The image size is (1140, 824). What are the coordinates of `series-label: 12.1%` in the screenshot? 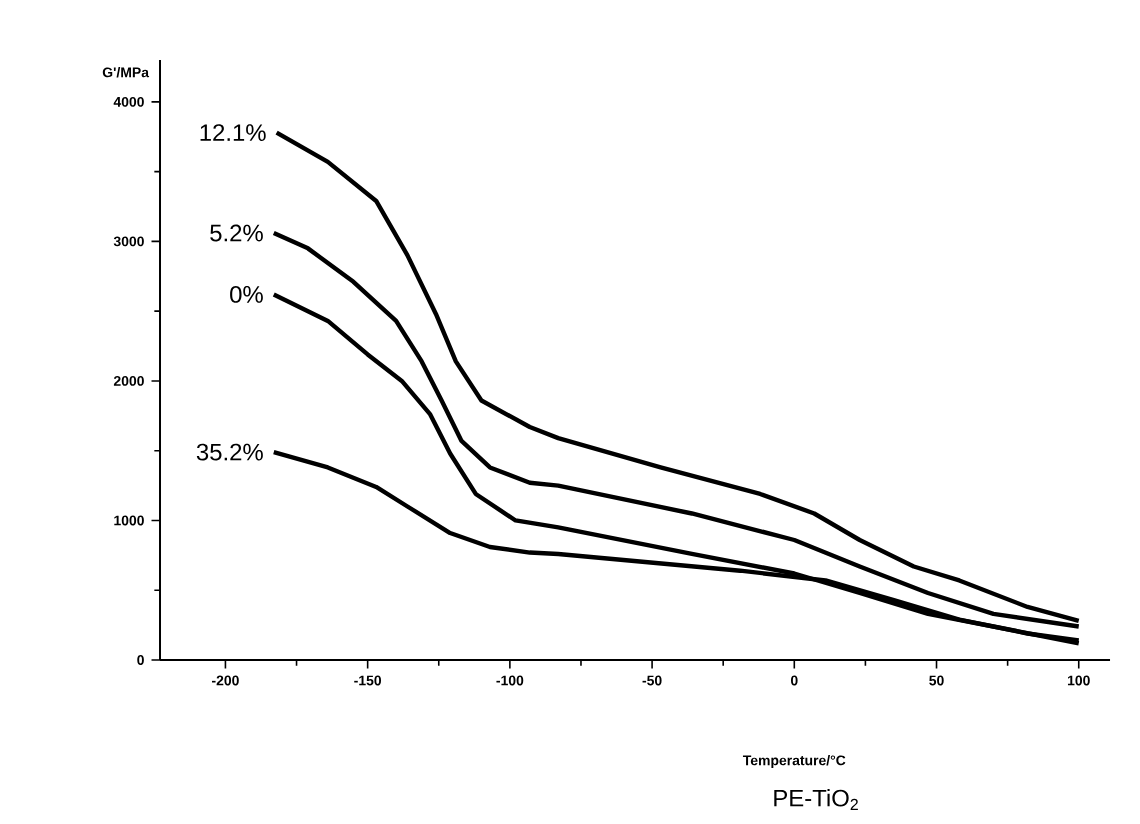 It's located at (233, 132).